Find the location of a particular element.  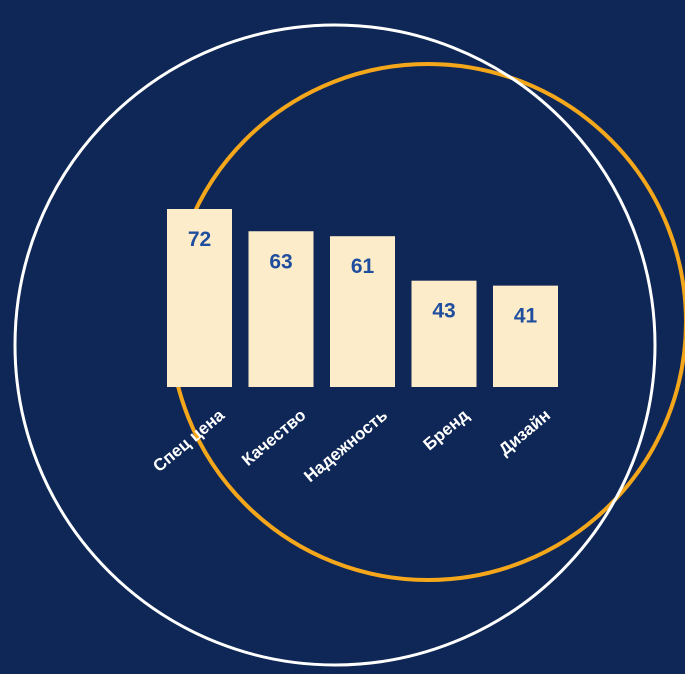

category-label: Надежность is located at coordinates (345, 446).